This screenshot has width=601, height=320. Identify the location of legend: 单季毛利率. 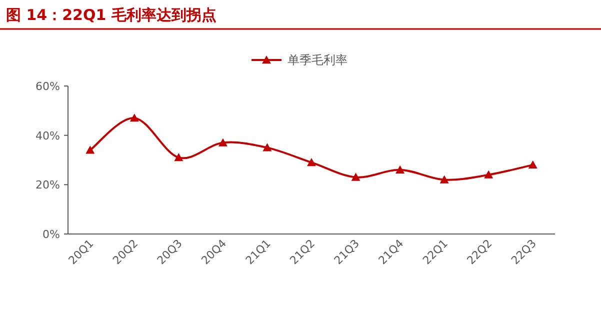
(300, 60).